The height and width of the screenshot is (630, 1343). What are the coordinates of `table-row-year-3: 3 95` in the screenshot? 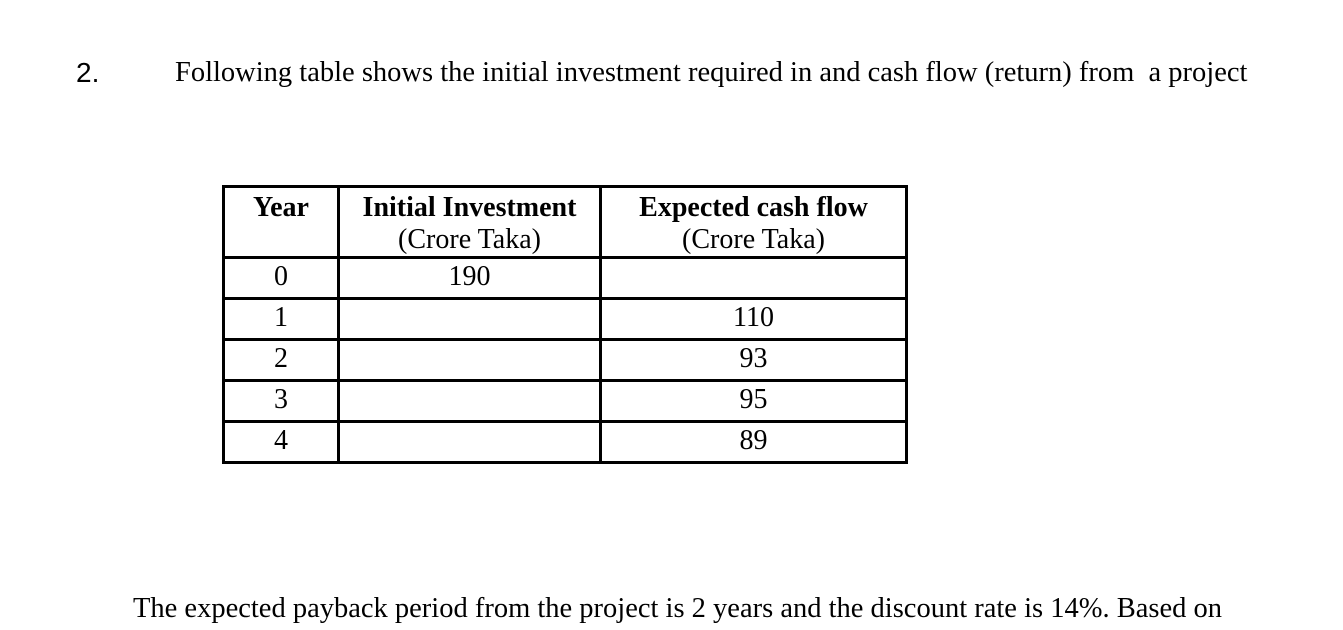 It's located at (565, 401).